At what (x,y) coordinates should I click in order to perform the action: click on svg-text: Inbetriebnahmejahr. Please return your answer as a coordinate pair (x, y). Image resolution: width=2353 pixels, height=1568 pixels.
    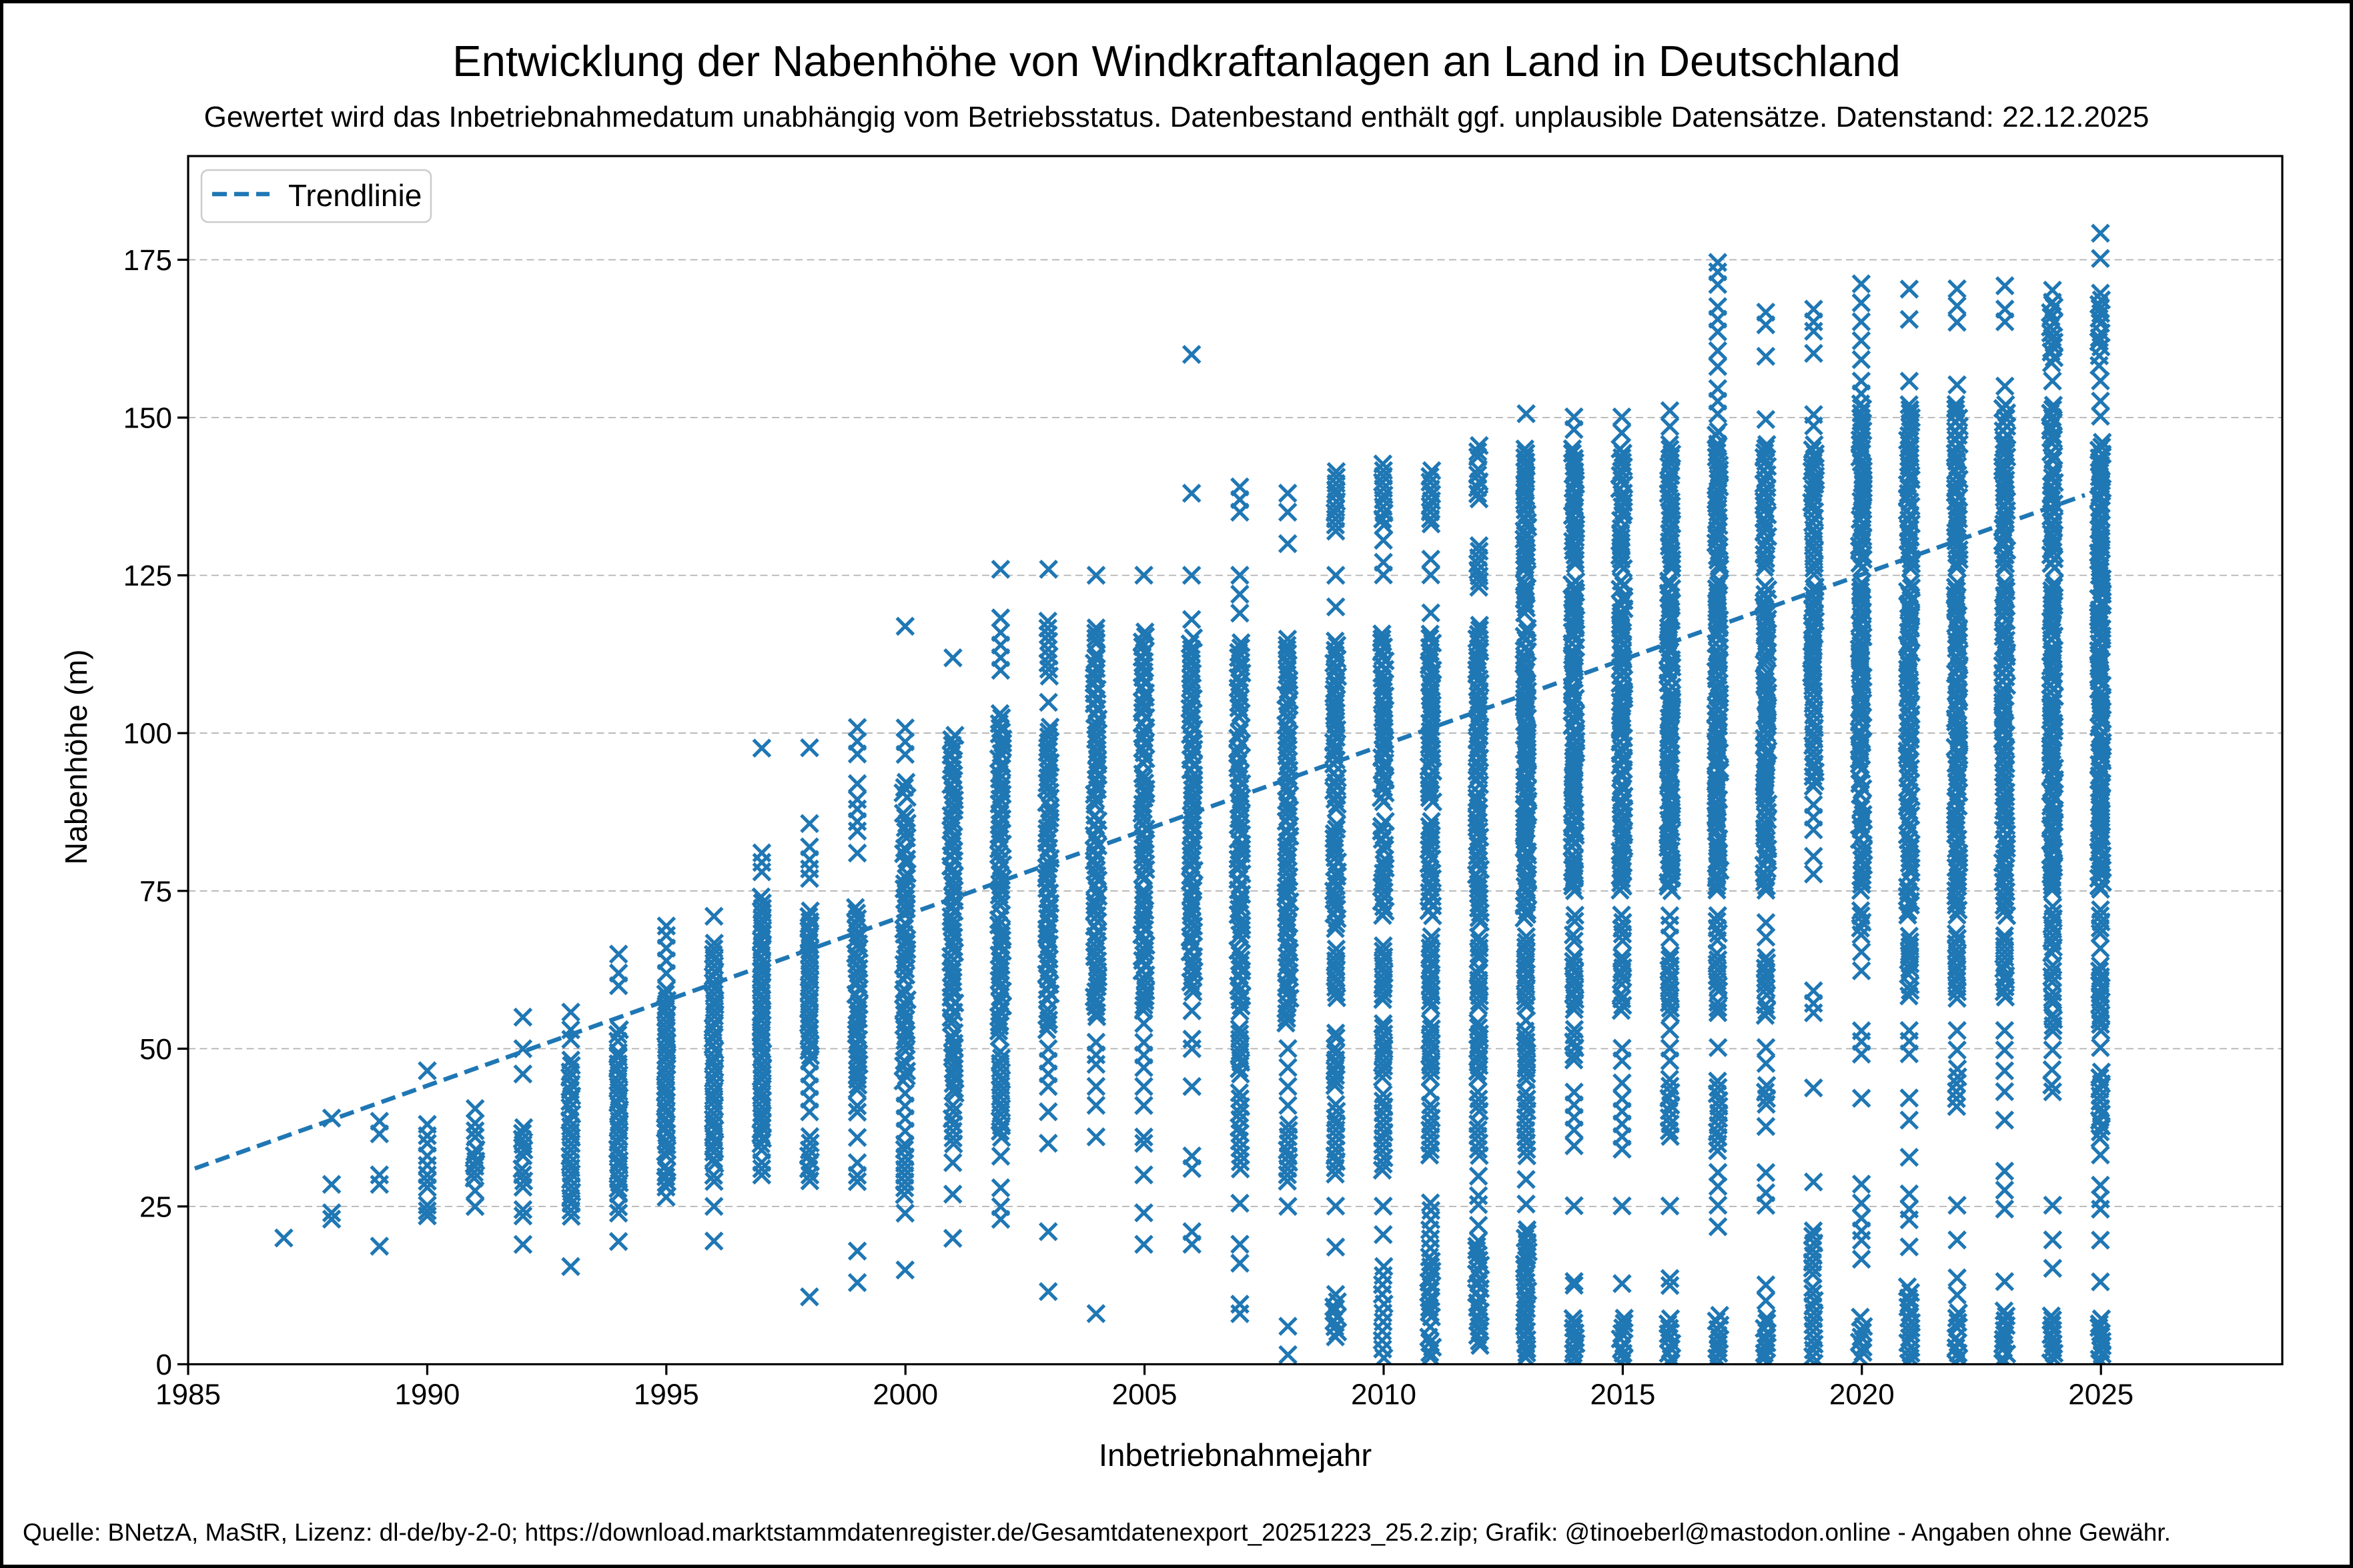
    Looking at the image, I should click on (1235, 1455).